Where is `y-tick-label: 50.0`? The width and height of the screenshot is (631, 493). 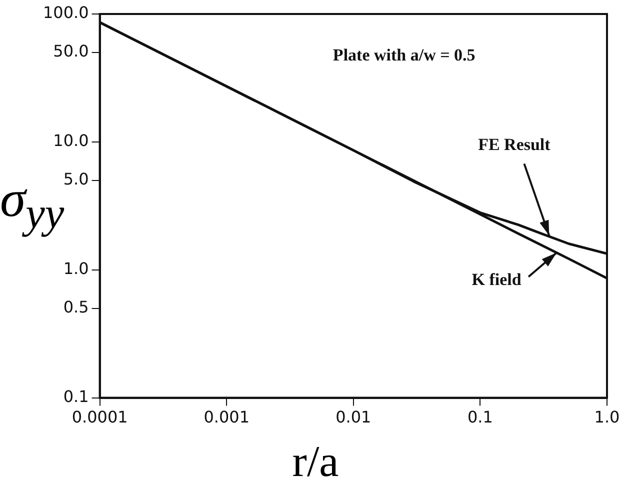 y-tick-label: 50.0 is located at coordinates (71, 51).